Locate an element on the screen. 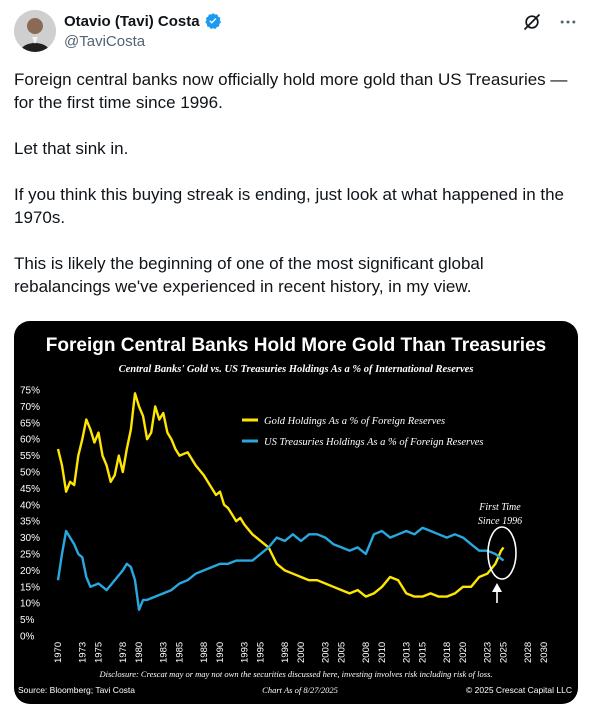 The height and width of the screenshot is (712, 592). legend-label-gold: Gold Holdings As a % of Foreign Reserves is located at coordinates (354, 421).